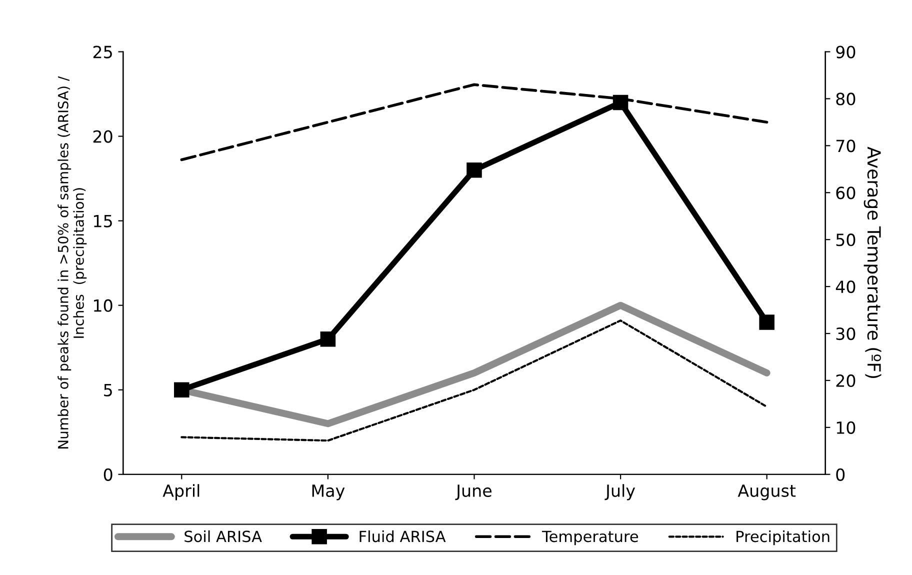 The width and height of the screenshot is (912, 575). What do you see at coordinates (873, 262) in the screenshot?
I see `y2-axis-title: Average Temperature (ºF)` at bounding box center [873, 262].